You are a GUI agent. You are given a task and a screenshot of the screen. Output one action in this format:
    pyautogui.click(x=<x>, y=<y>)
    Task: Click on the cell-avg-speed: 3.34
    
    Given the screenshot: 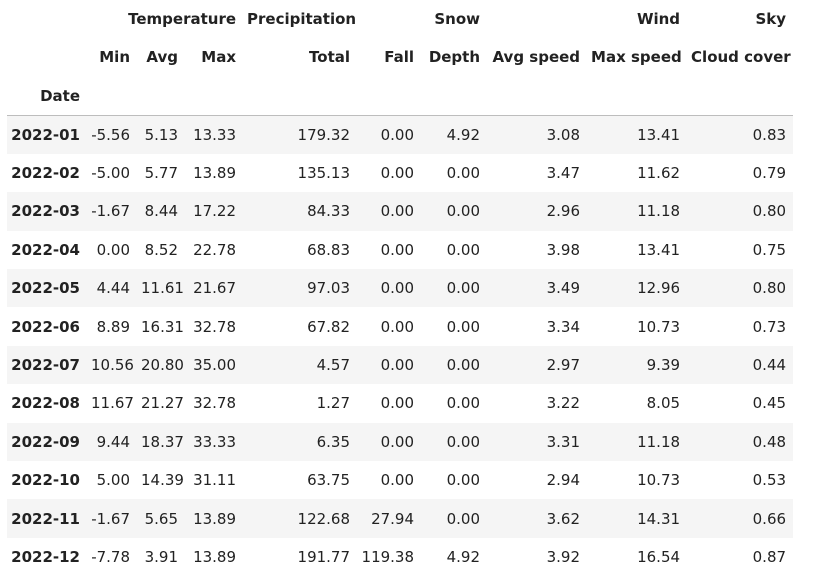 What is the action you would take?
    pyautogui.click(x=563, y=326)
    